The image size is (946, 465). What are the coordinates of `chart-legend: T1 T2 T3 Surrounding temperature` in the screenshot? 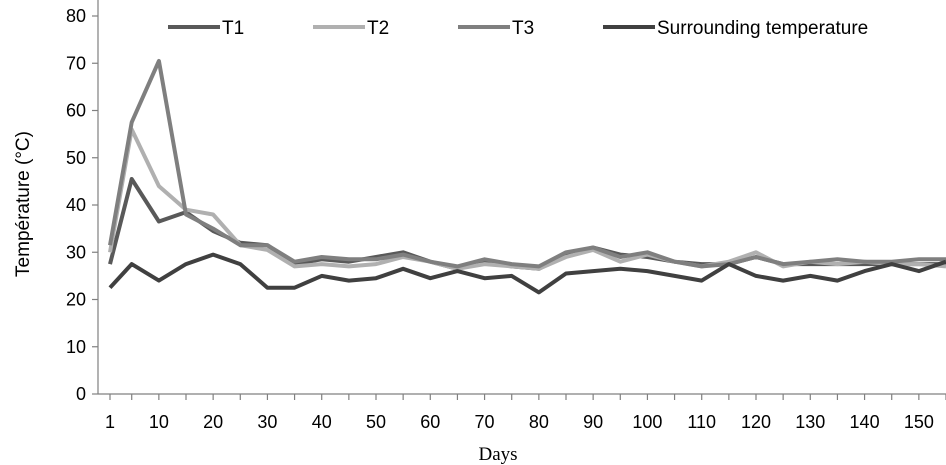 It's located at (518, 28).